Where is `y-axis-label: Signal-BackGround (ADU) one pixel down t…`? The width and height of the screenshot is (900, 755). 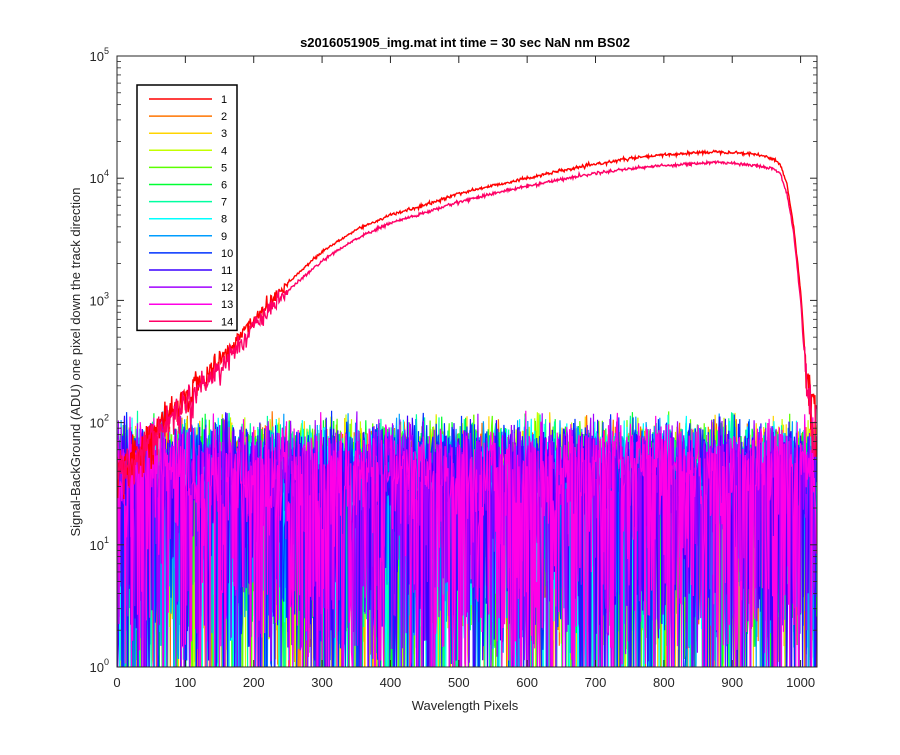
y-axis-label: Signal-BackGround (ADU) one pixel down t… is located at coordinates (75, 361).